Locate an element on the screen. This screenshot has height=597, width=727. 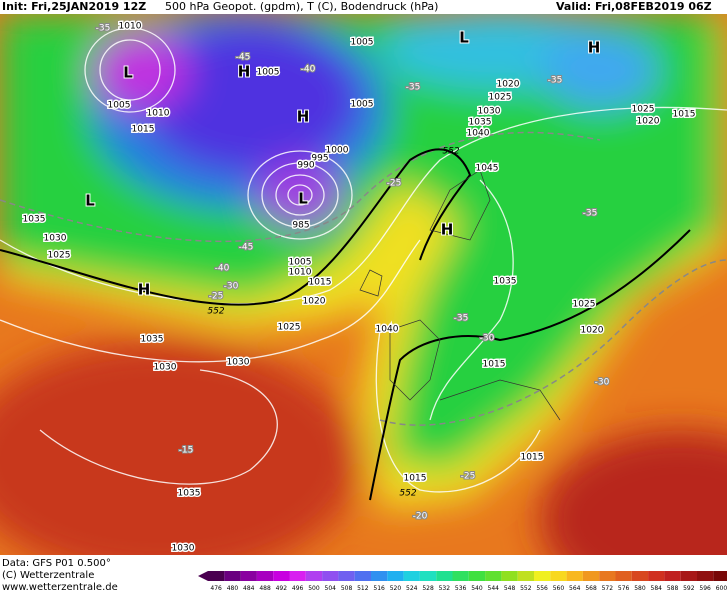
isobar-label: 985 is located at coordinates (300, 226).